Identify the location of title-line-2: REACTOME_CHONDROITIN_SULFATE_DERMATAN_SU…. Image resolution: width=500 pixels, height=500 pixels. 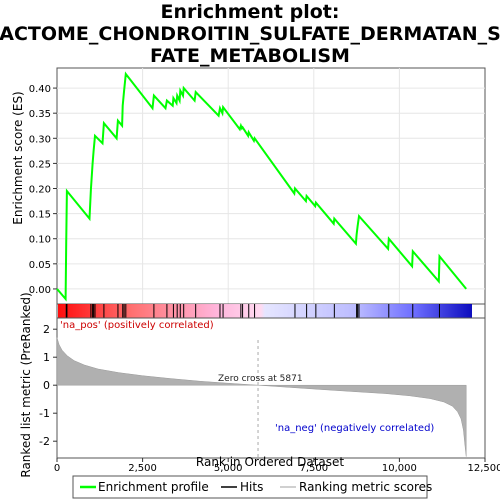
(250, 34).